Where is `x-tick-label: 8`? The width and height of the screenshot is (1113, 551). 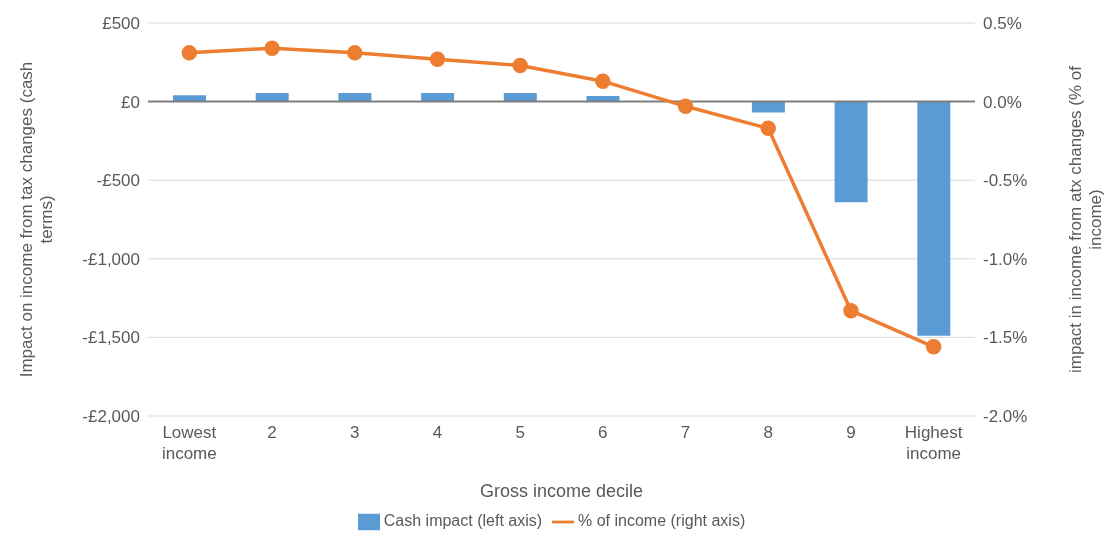
x-tick-label: 8 is located at coordinates (768, 432).